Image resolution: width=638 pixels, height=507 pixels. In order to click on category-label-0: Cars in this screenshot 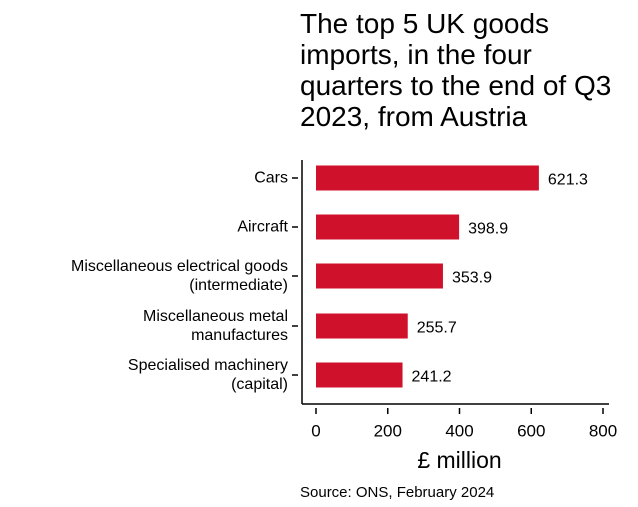, I will do `click(271, 178)`.